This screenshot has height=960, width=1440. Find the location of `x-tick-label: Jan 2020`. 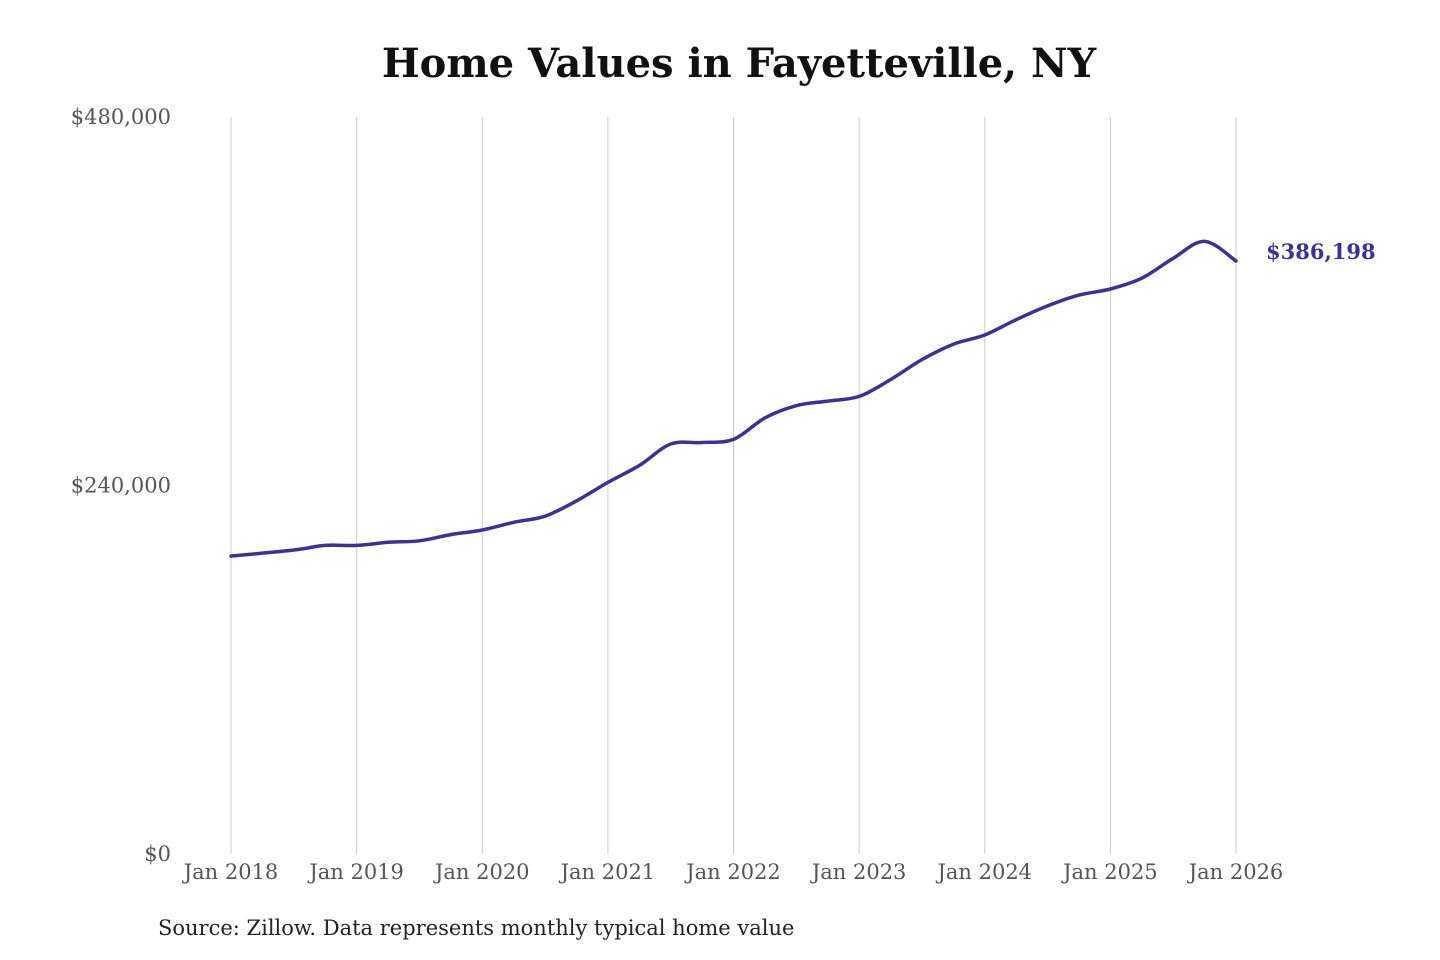

x-tick-label: Jan 2020 is located at coordinates (481, 872).